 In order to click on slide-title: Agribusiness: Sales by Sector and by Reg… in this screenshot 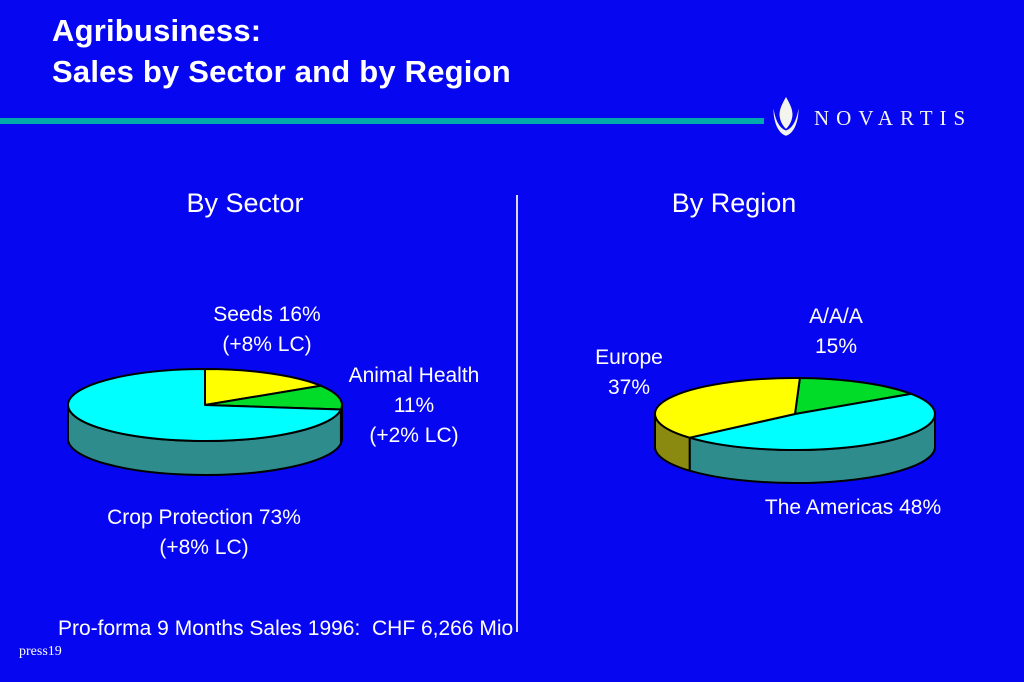, I will do `click(281, 51)`.